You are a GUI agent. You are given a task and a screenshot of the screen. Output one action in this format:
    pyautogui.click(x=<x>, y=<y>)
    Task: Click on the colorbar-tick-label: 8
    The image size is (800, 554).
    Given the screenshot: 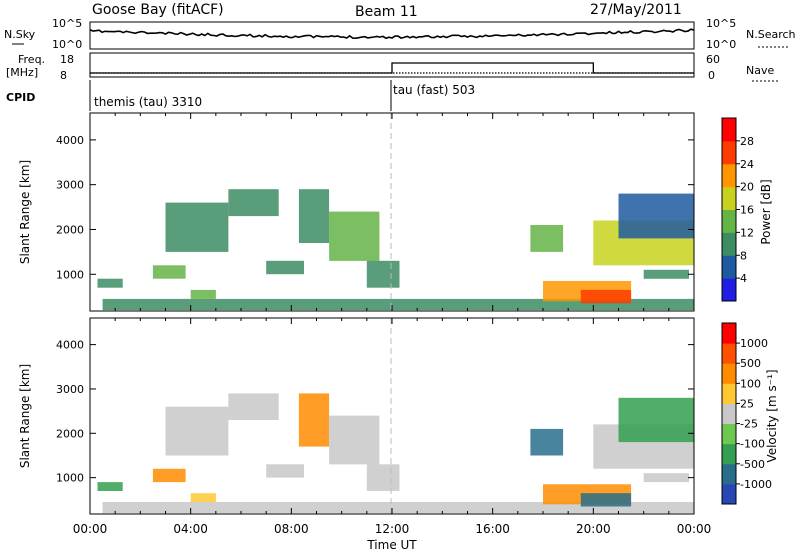 What is the action you would take?
    pyautogui.click(x=743, y=255)
    